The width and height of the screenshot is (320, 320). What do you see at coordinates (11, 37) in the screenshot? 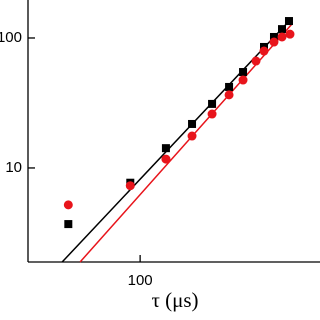
I see `y-tick-label: 100` at bounding box center [11, 37].